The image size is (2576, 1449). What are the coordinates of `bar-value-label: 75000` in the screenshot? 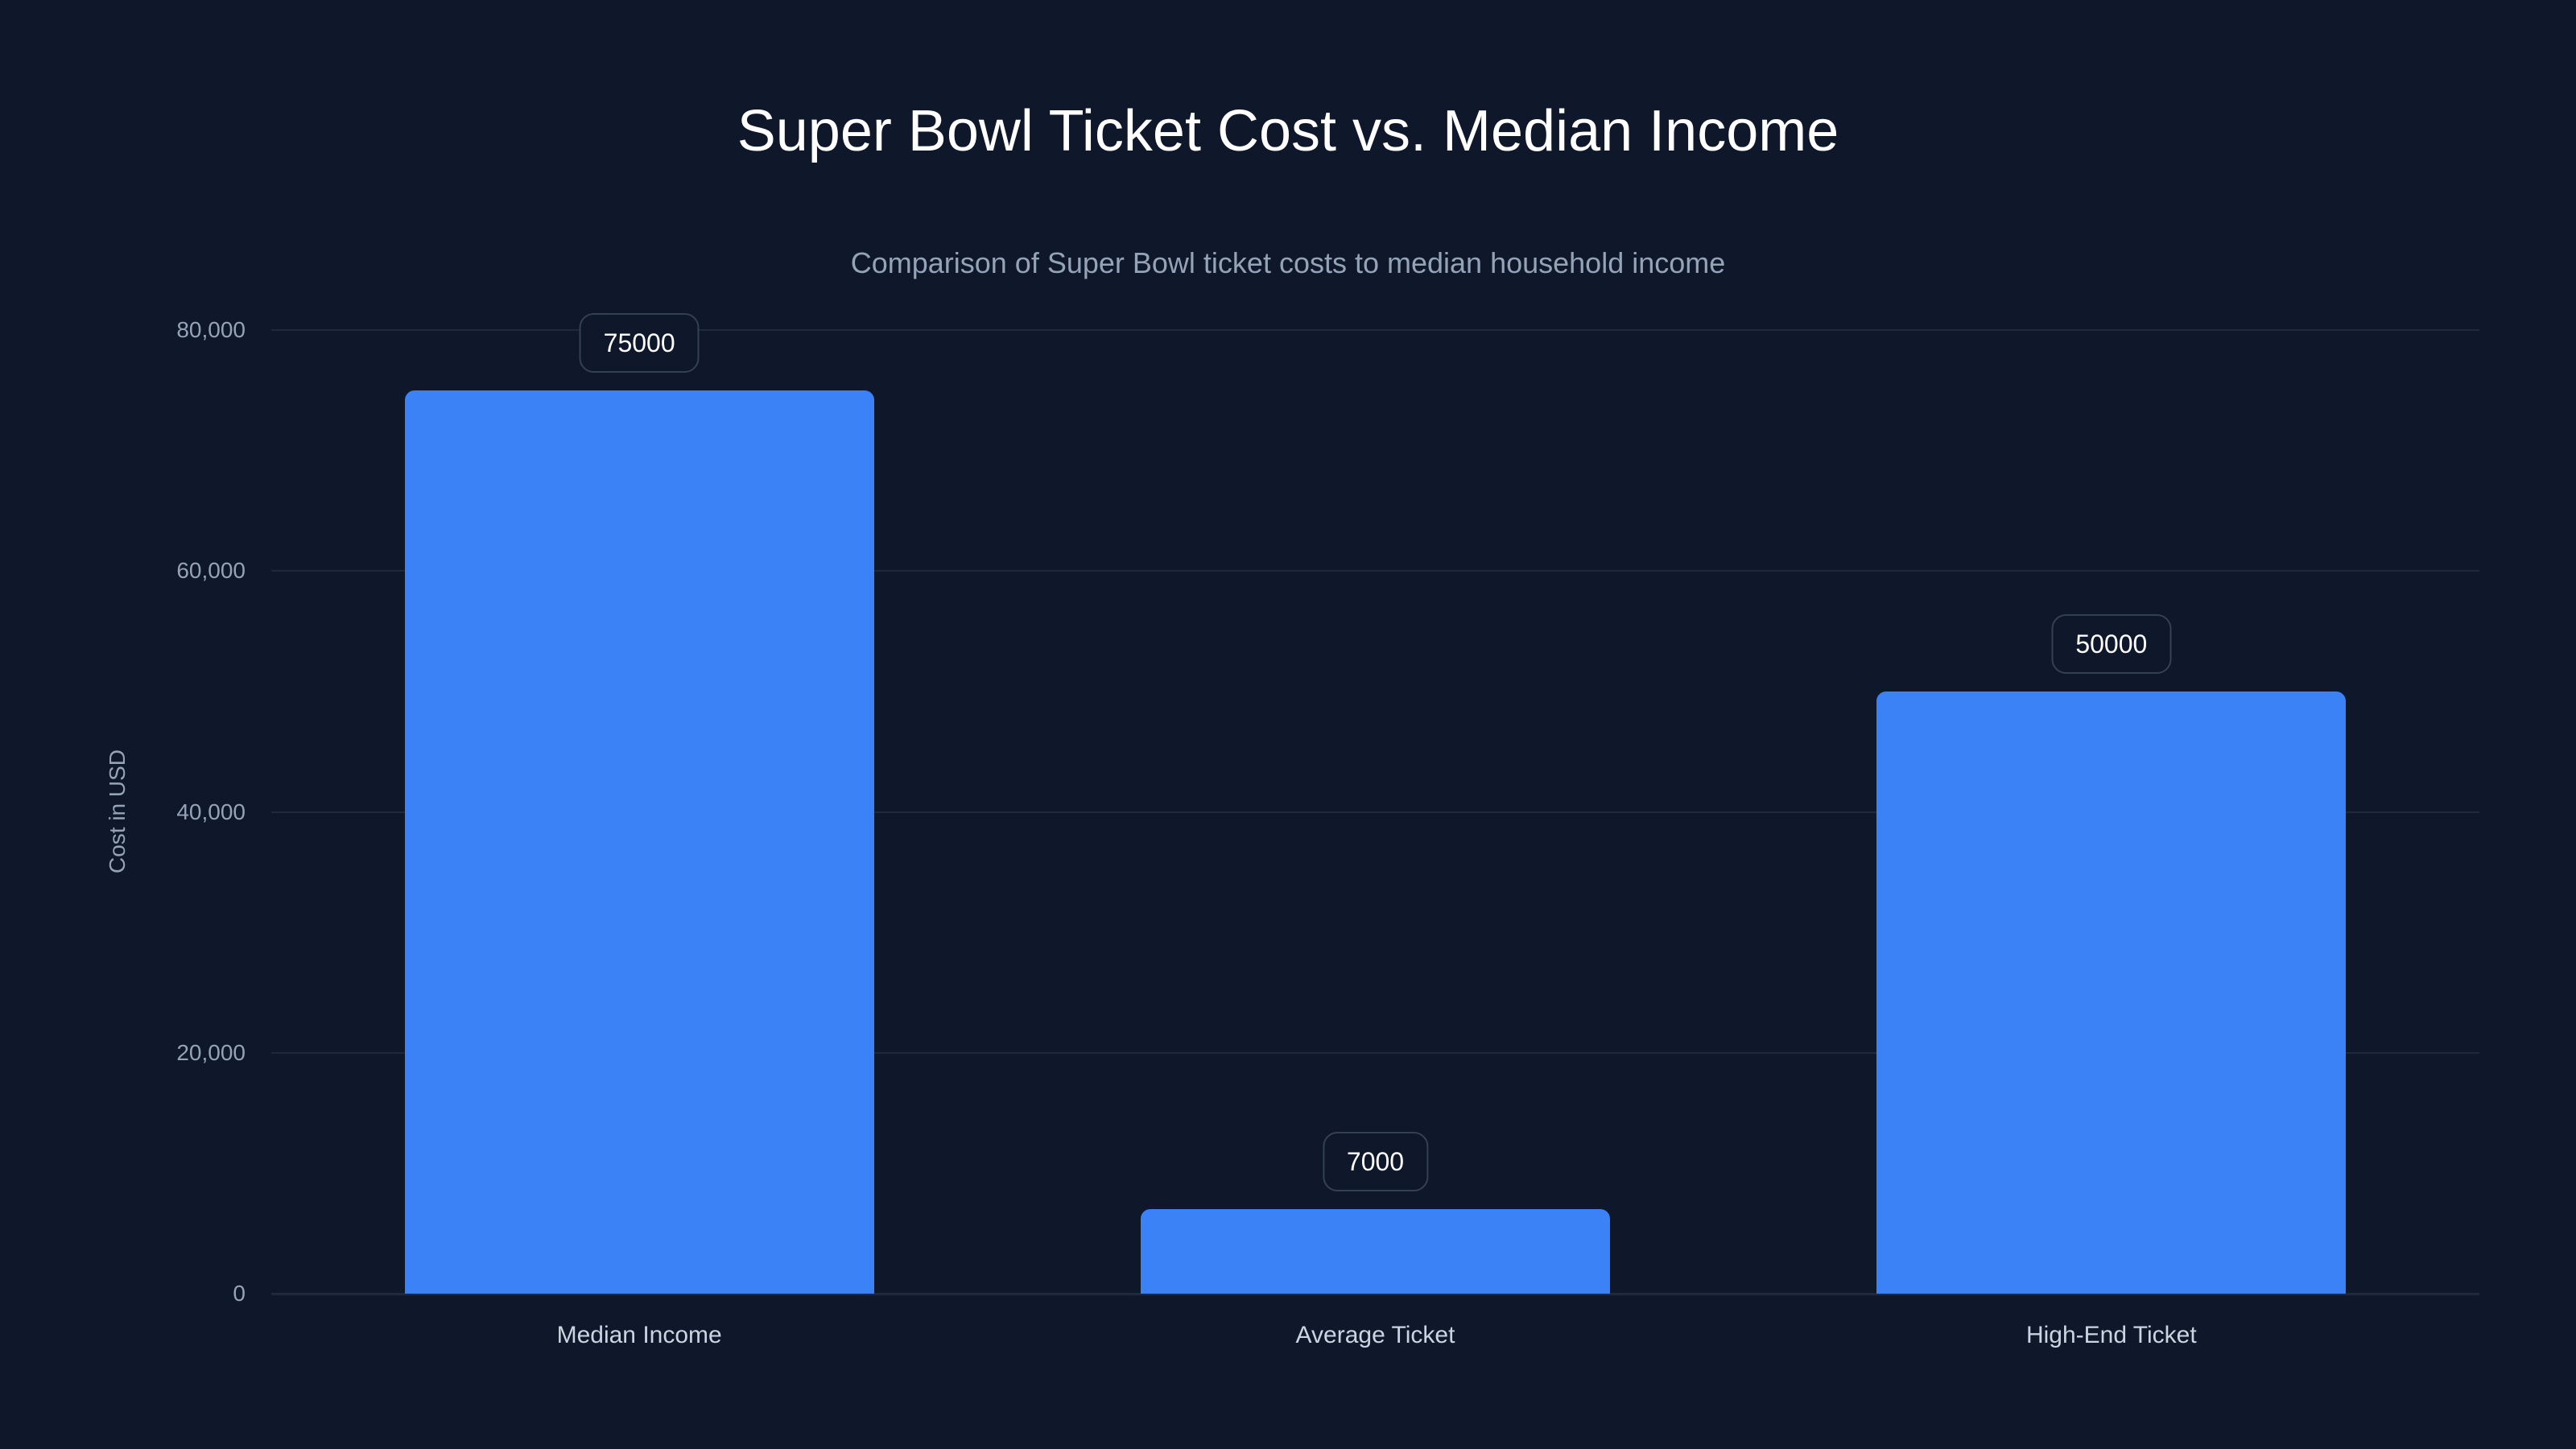 It's located at (639, 342).